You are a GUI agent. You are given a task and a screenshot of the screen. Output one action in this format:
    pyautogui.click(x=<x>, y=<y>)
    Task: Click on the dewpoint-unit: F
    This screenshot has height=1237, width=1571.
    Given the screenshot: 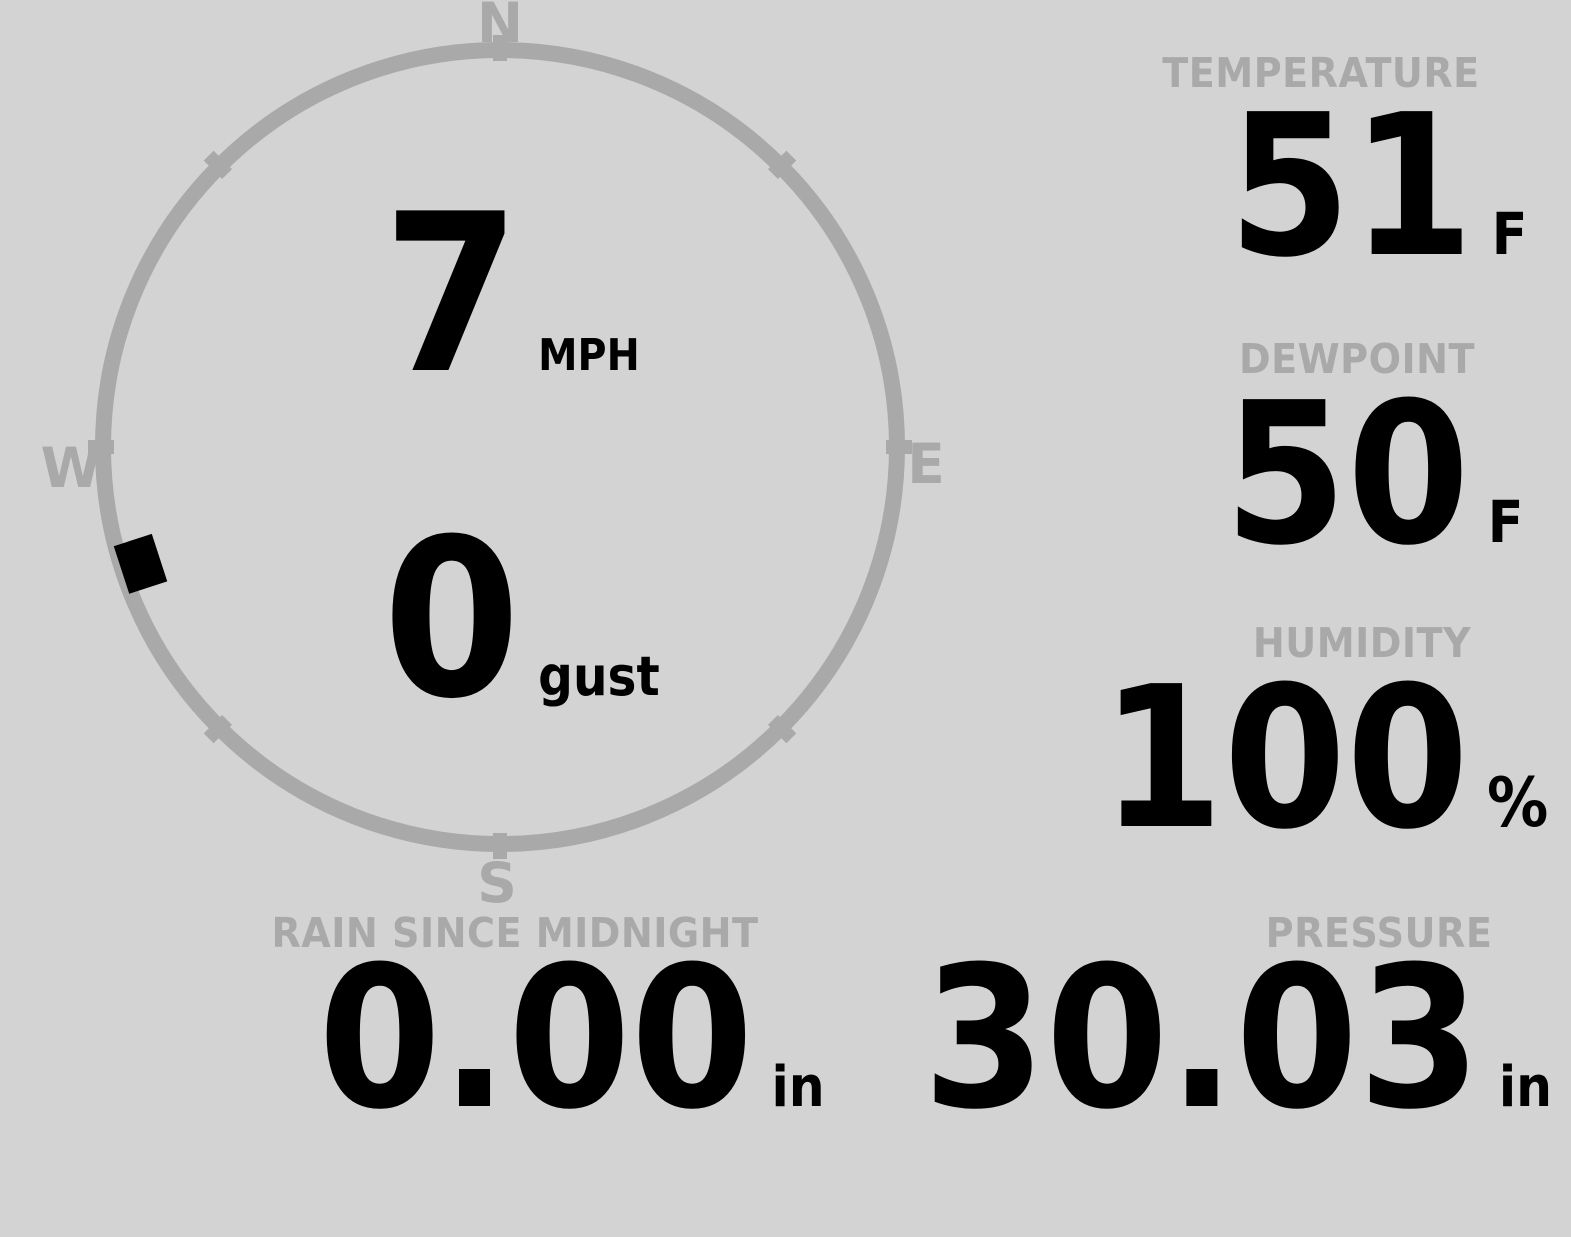 What is the action you would take?
    pyautogui.click(x=1505, y=522)
    